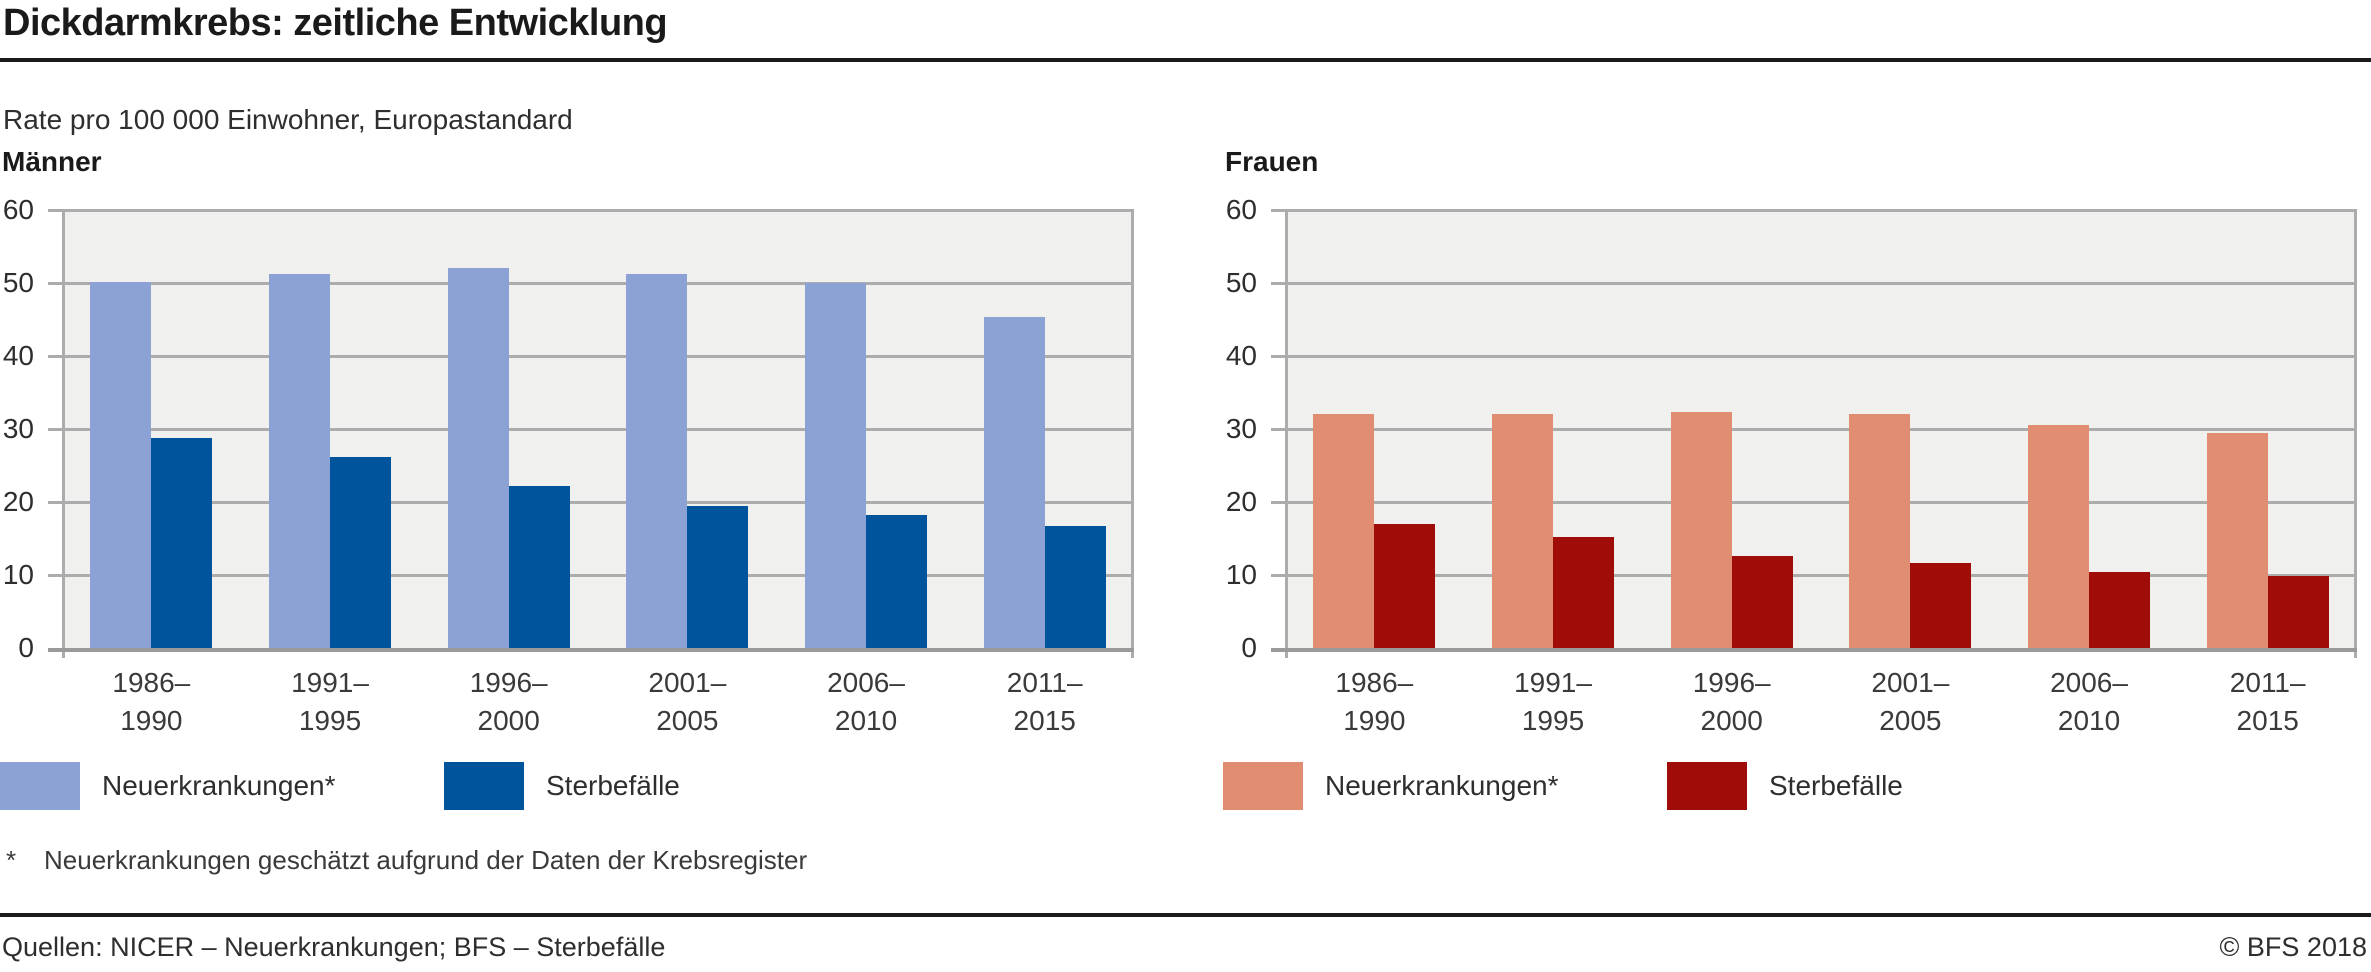  What do you see at coordinates (508, 682) in the screenshot?
I see `x-tick-label-line1: 1996–` at bounding box center [508, 682].